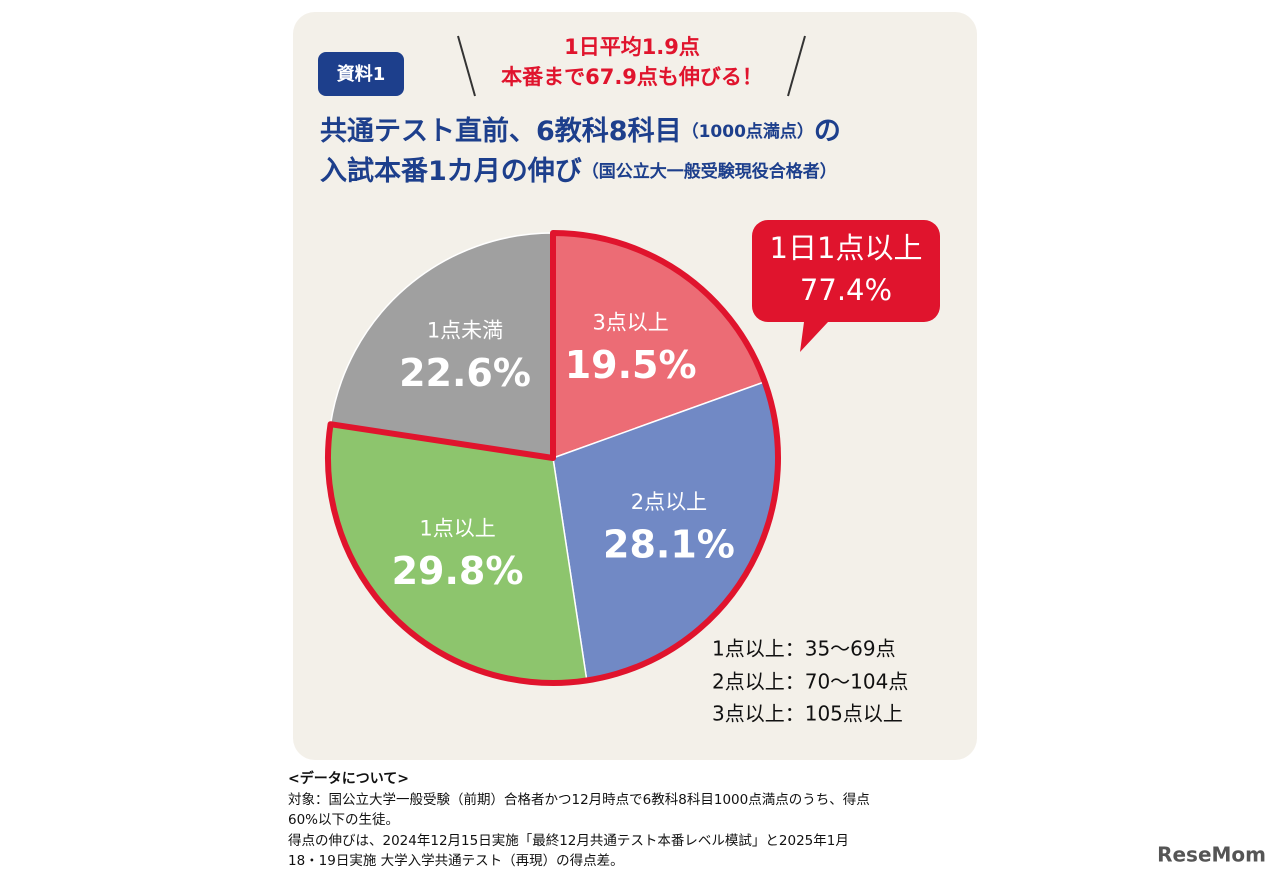 This screenshot has width=1280, height=884. What do you see at coordinates (632, 47) in the screenshot?
I see `callout: 1日平均1.9点` at bounding box center [632, 47].